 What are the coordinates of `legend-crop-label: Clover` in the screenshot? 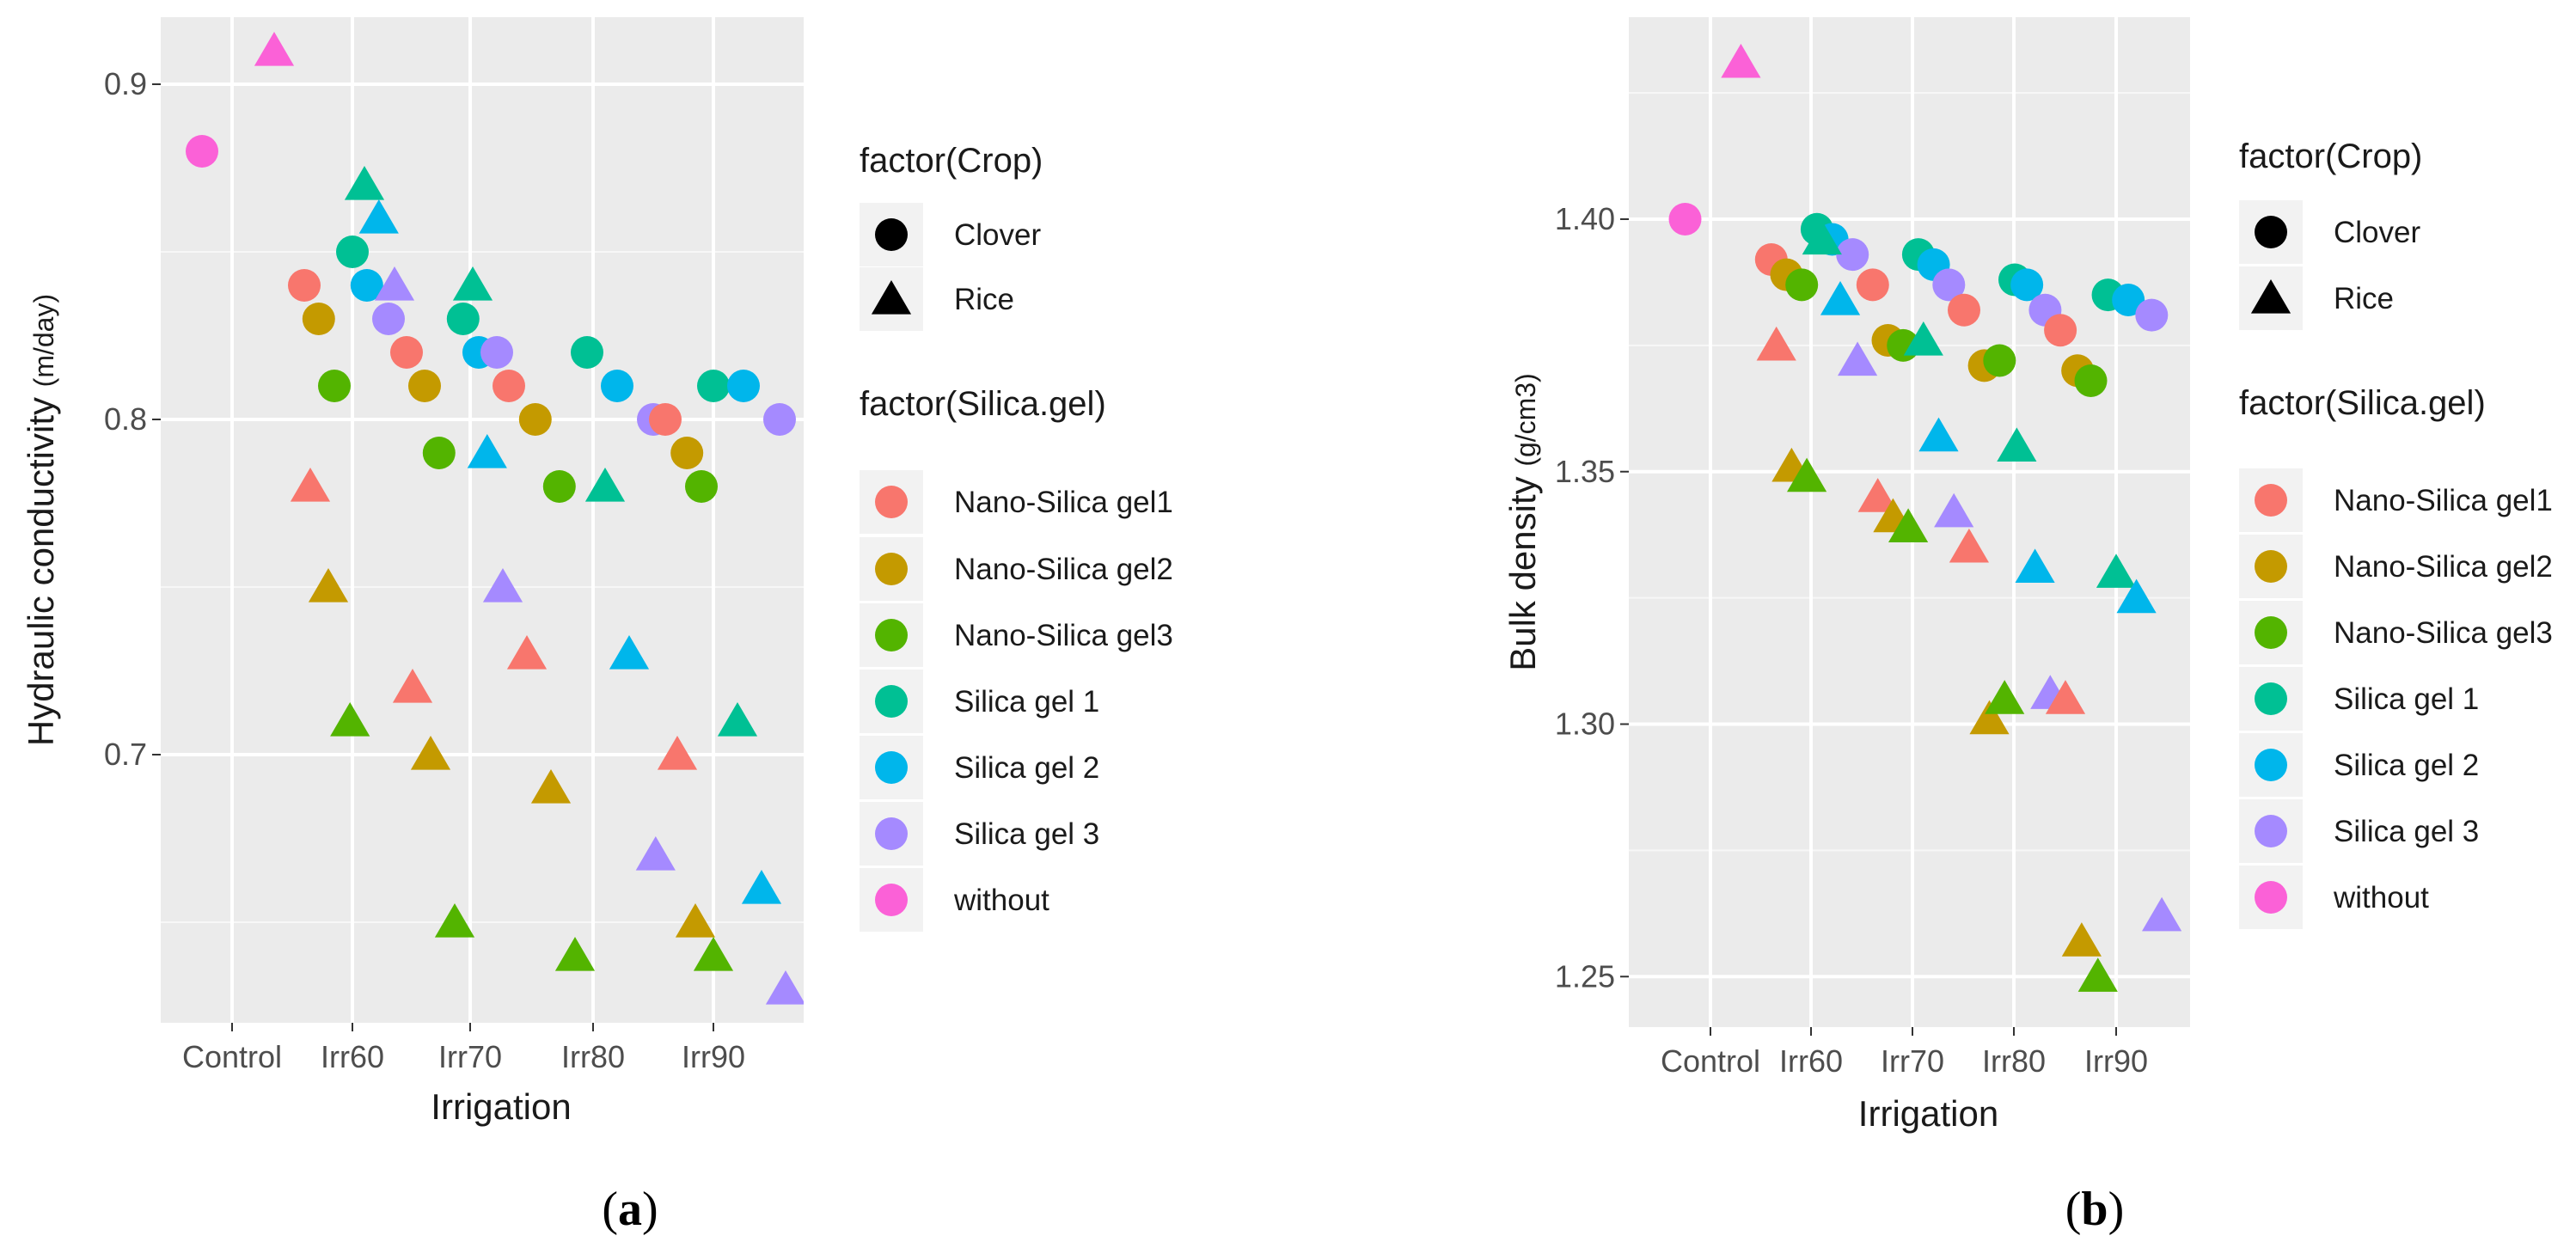 It's located at (2377, 232).